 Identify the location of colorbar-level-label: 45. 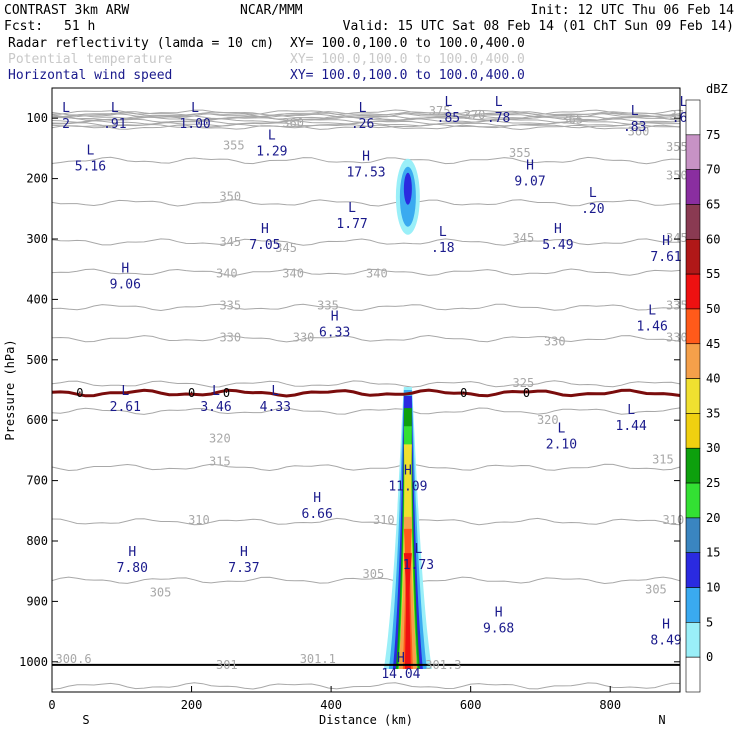
(713, 344).